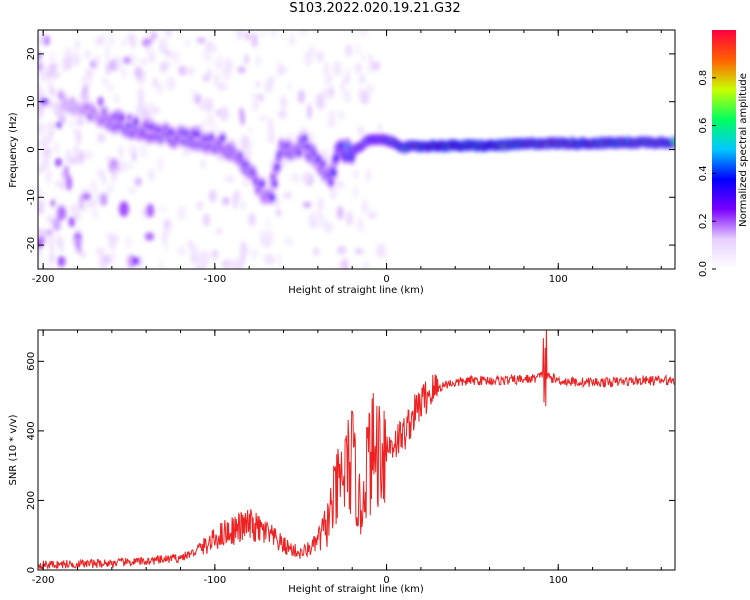  I want to click on y-tick-label: -10, so click(31, 197).